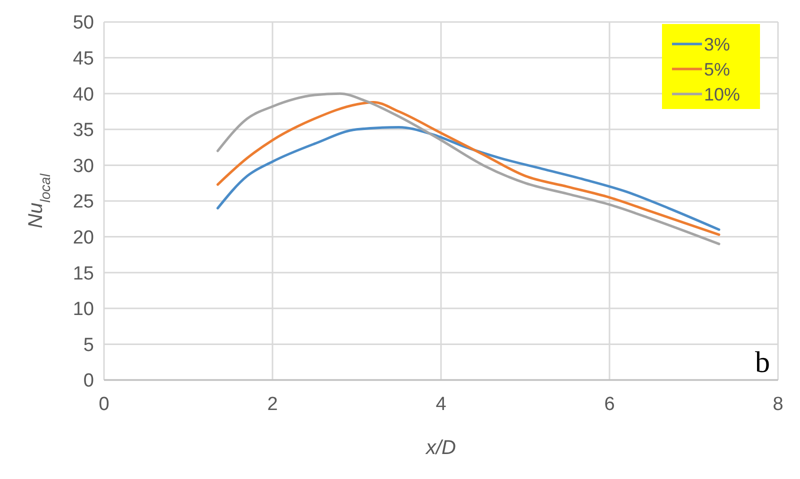 The image size is (800, 479). I want to click on y-tick-label: 25, so click(83, 202).